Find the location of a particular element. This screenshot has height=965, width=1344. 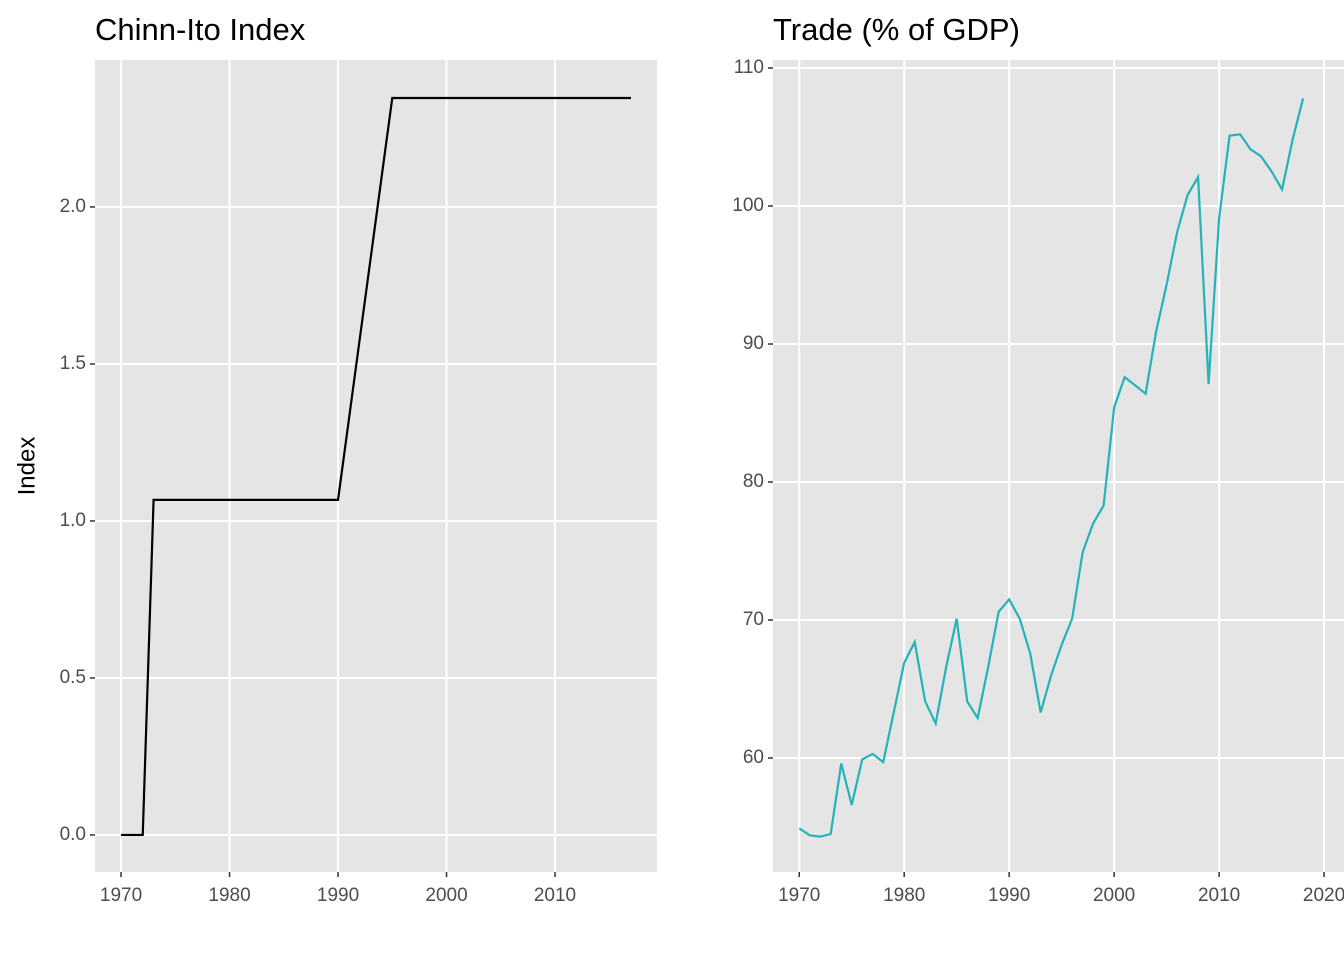

x-tick-label: 2020 is located at coordinates (1323, 895).